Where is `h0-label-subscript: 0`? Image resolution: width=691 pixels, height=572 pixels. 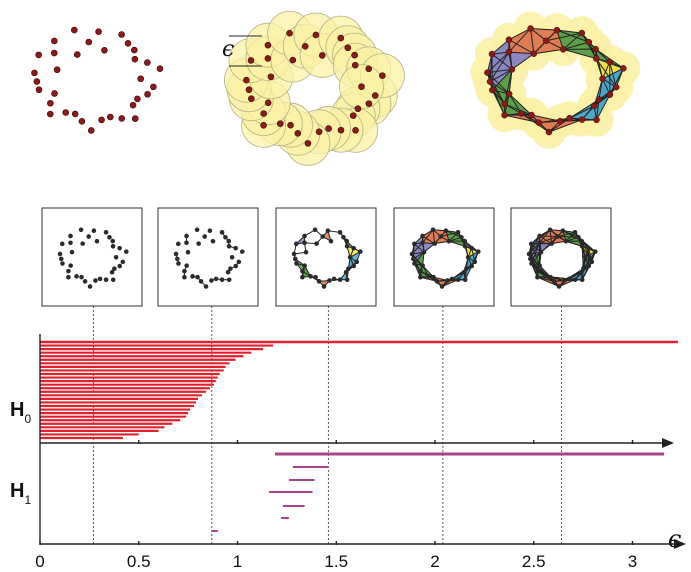 h0-label-subscript: 0 is located at coordinates (27, 419).